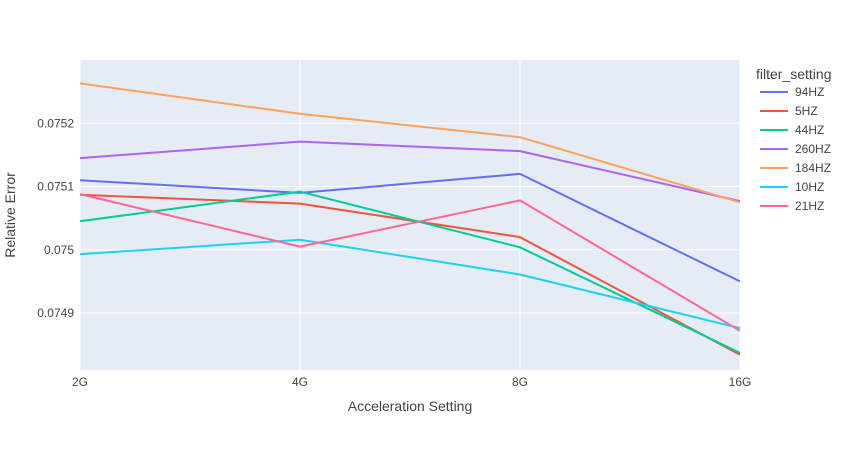  Describe the element at coordinates (792, 206) in the screenshot. I see `legend-item-21hz: 21HZ` at that location.